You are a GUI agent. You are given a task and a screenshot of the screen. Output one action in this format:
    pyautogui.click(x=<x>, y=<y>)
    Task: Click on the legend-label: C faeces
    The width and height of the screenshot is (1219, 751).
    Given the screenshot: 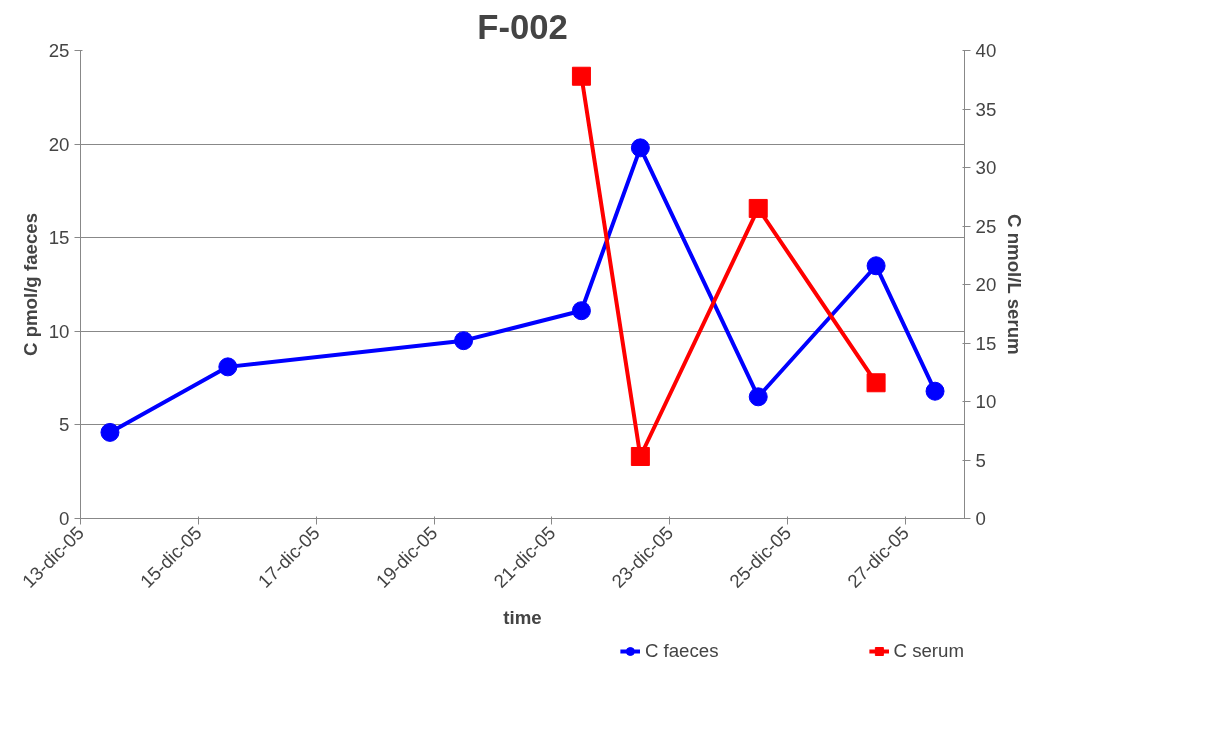 What is the action you would take?
    pyautogui.click(x=681, y=651)
    